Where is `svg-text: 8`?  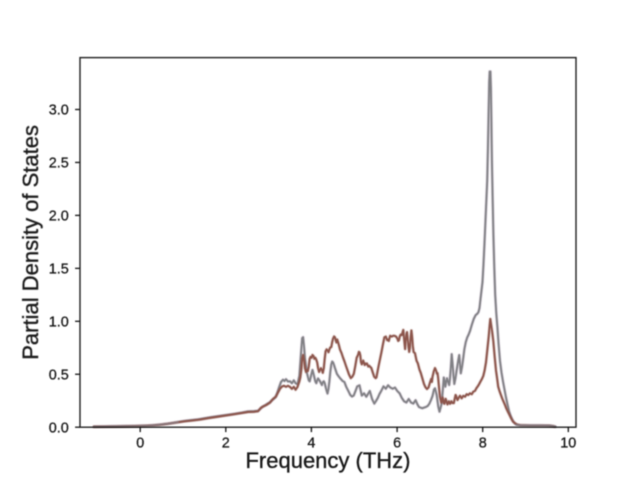
svg-text: 8 is located at coordinates (483, 444).